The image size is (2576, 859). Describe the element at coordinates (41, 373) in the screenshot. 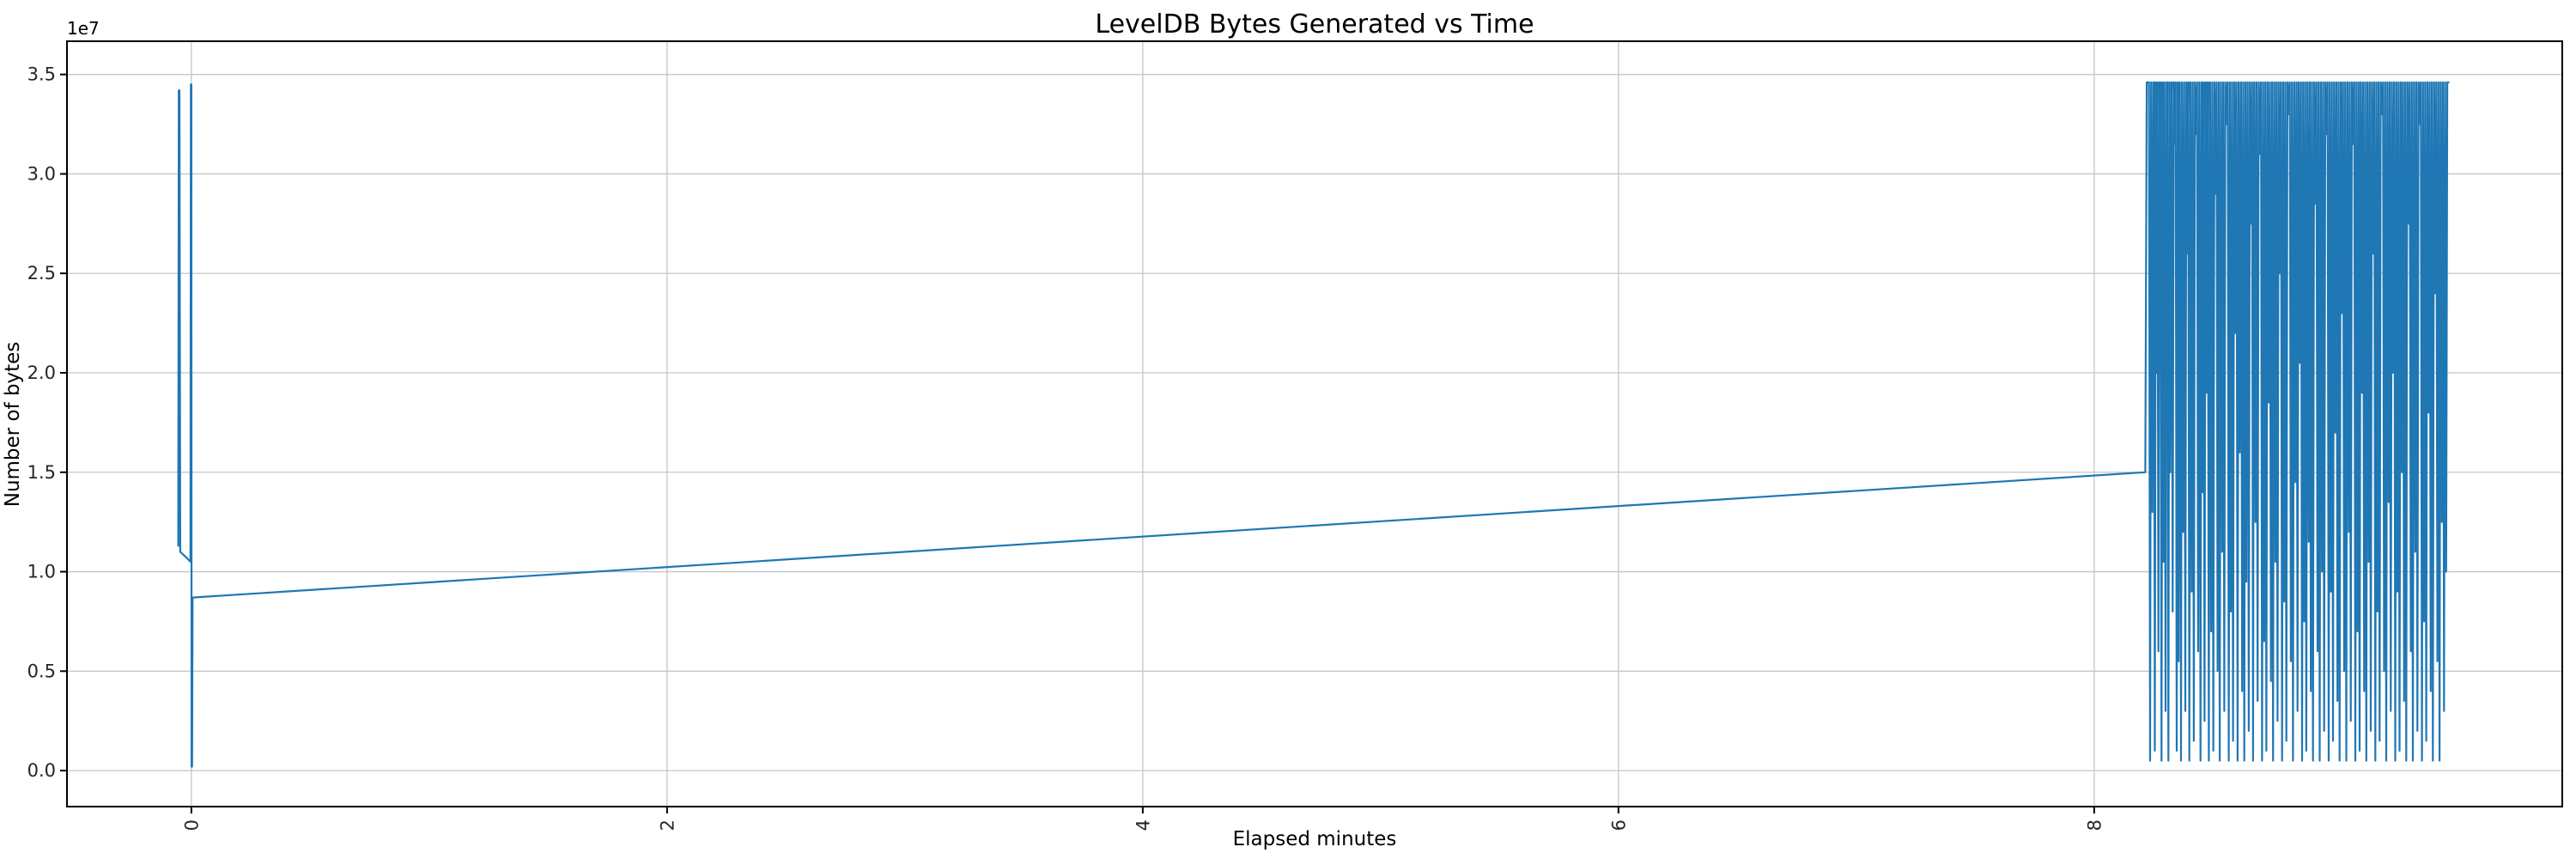

I see `y-tick-label: 2.0` at that location.